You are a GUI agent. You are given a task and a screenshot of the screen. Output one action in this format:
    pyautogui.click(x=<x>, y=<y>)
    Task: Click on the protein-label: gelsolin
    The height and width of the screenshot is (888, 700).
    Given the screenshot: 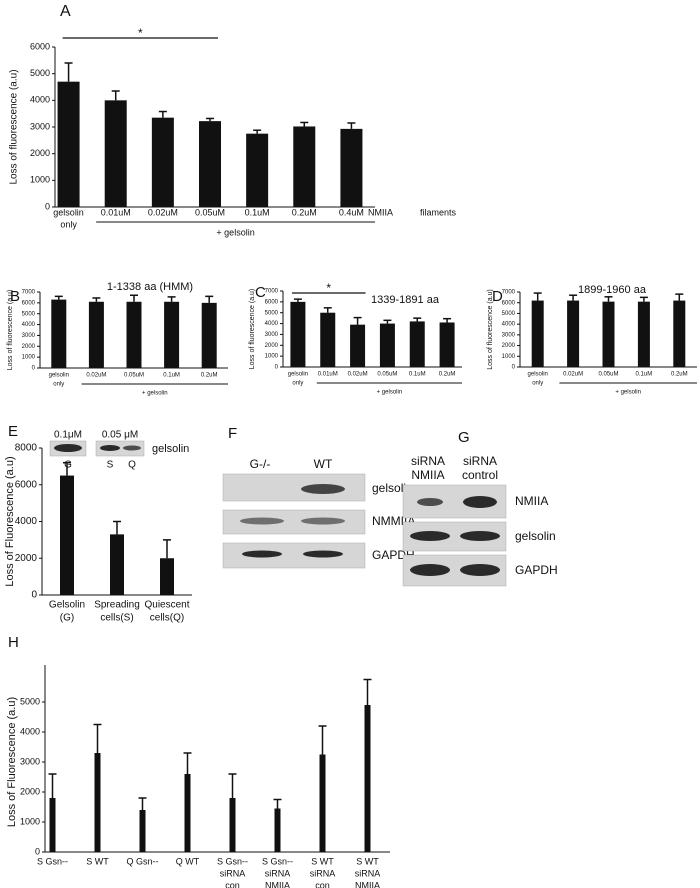 What is the action you would take?
    pyautogui.click(x=170, y=449)
    